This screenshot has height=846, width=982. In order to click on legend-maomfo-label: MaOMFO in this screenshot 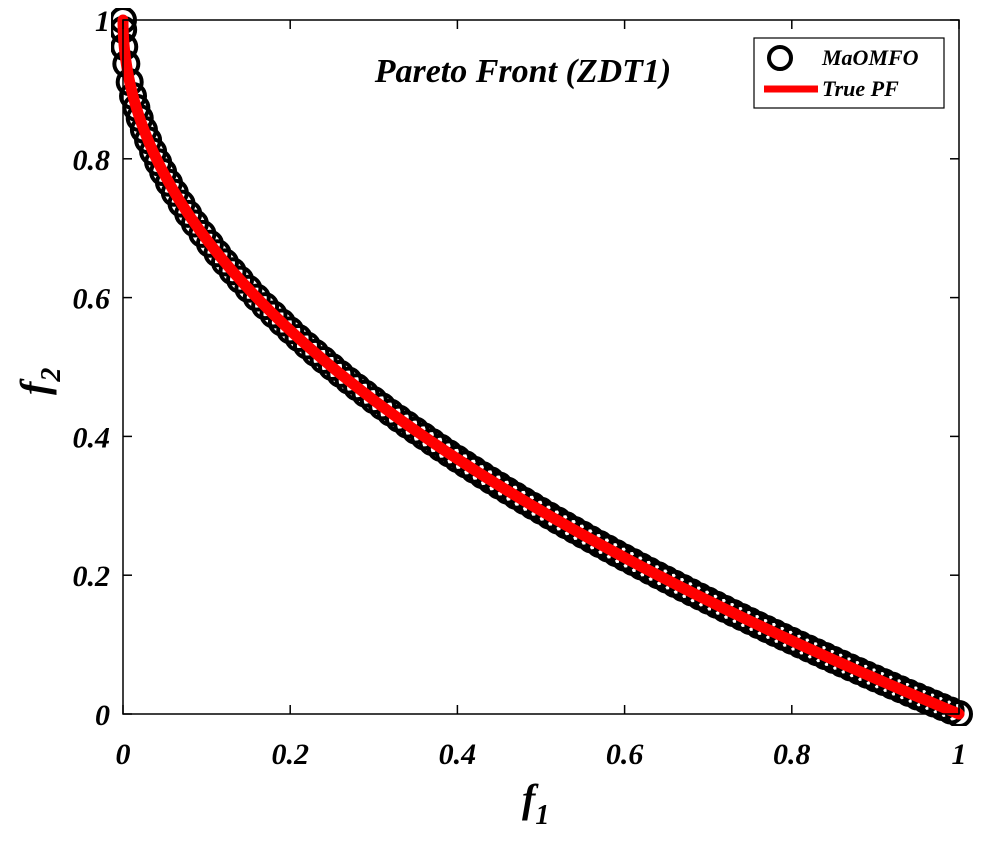, I will do `click(870, 57)`.